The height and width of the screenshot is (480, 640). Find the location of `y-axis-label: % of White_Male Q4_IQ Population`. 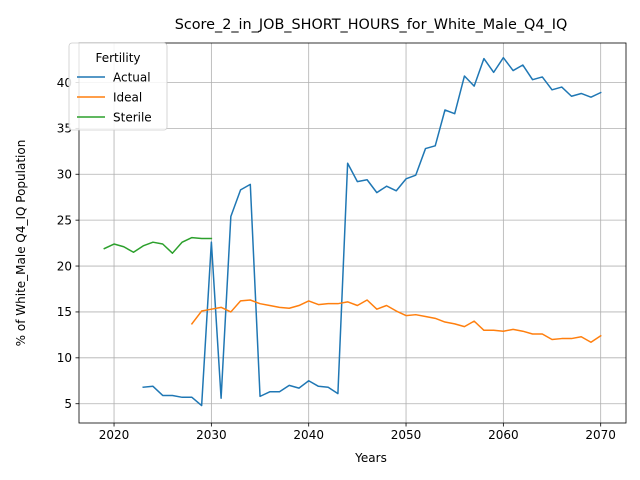

y-axis-label: % of White_Male Q4_IQ Population is located at coordinates (21, 243).